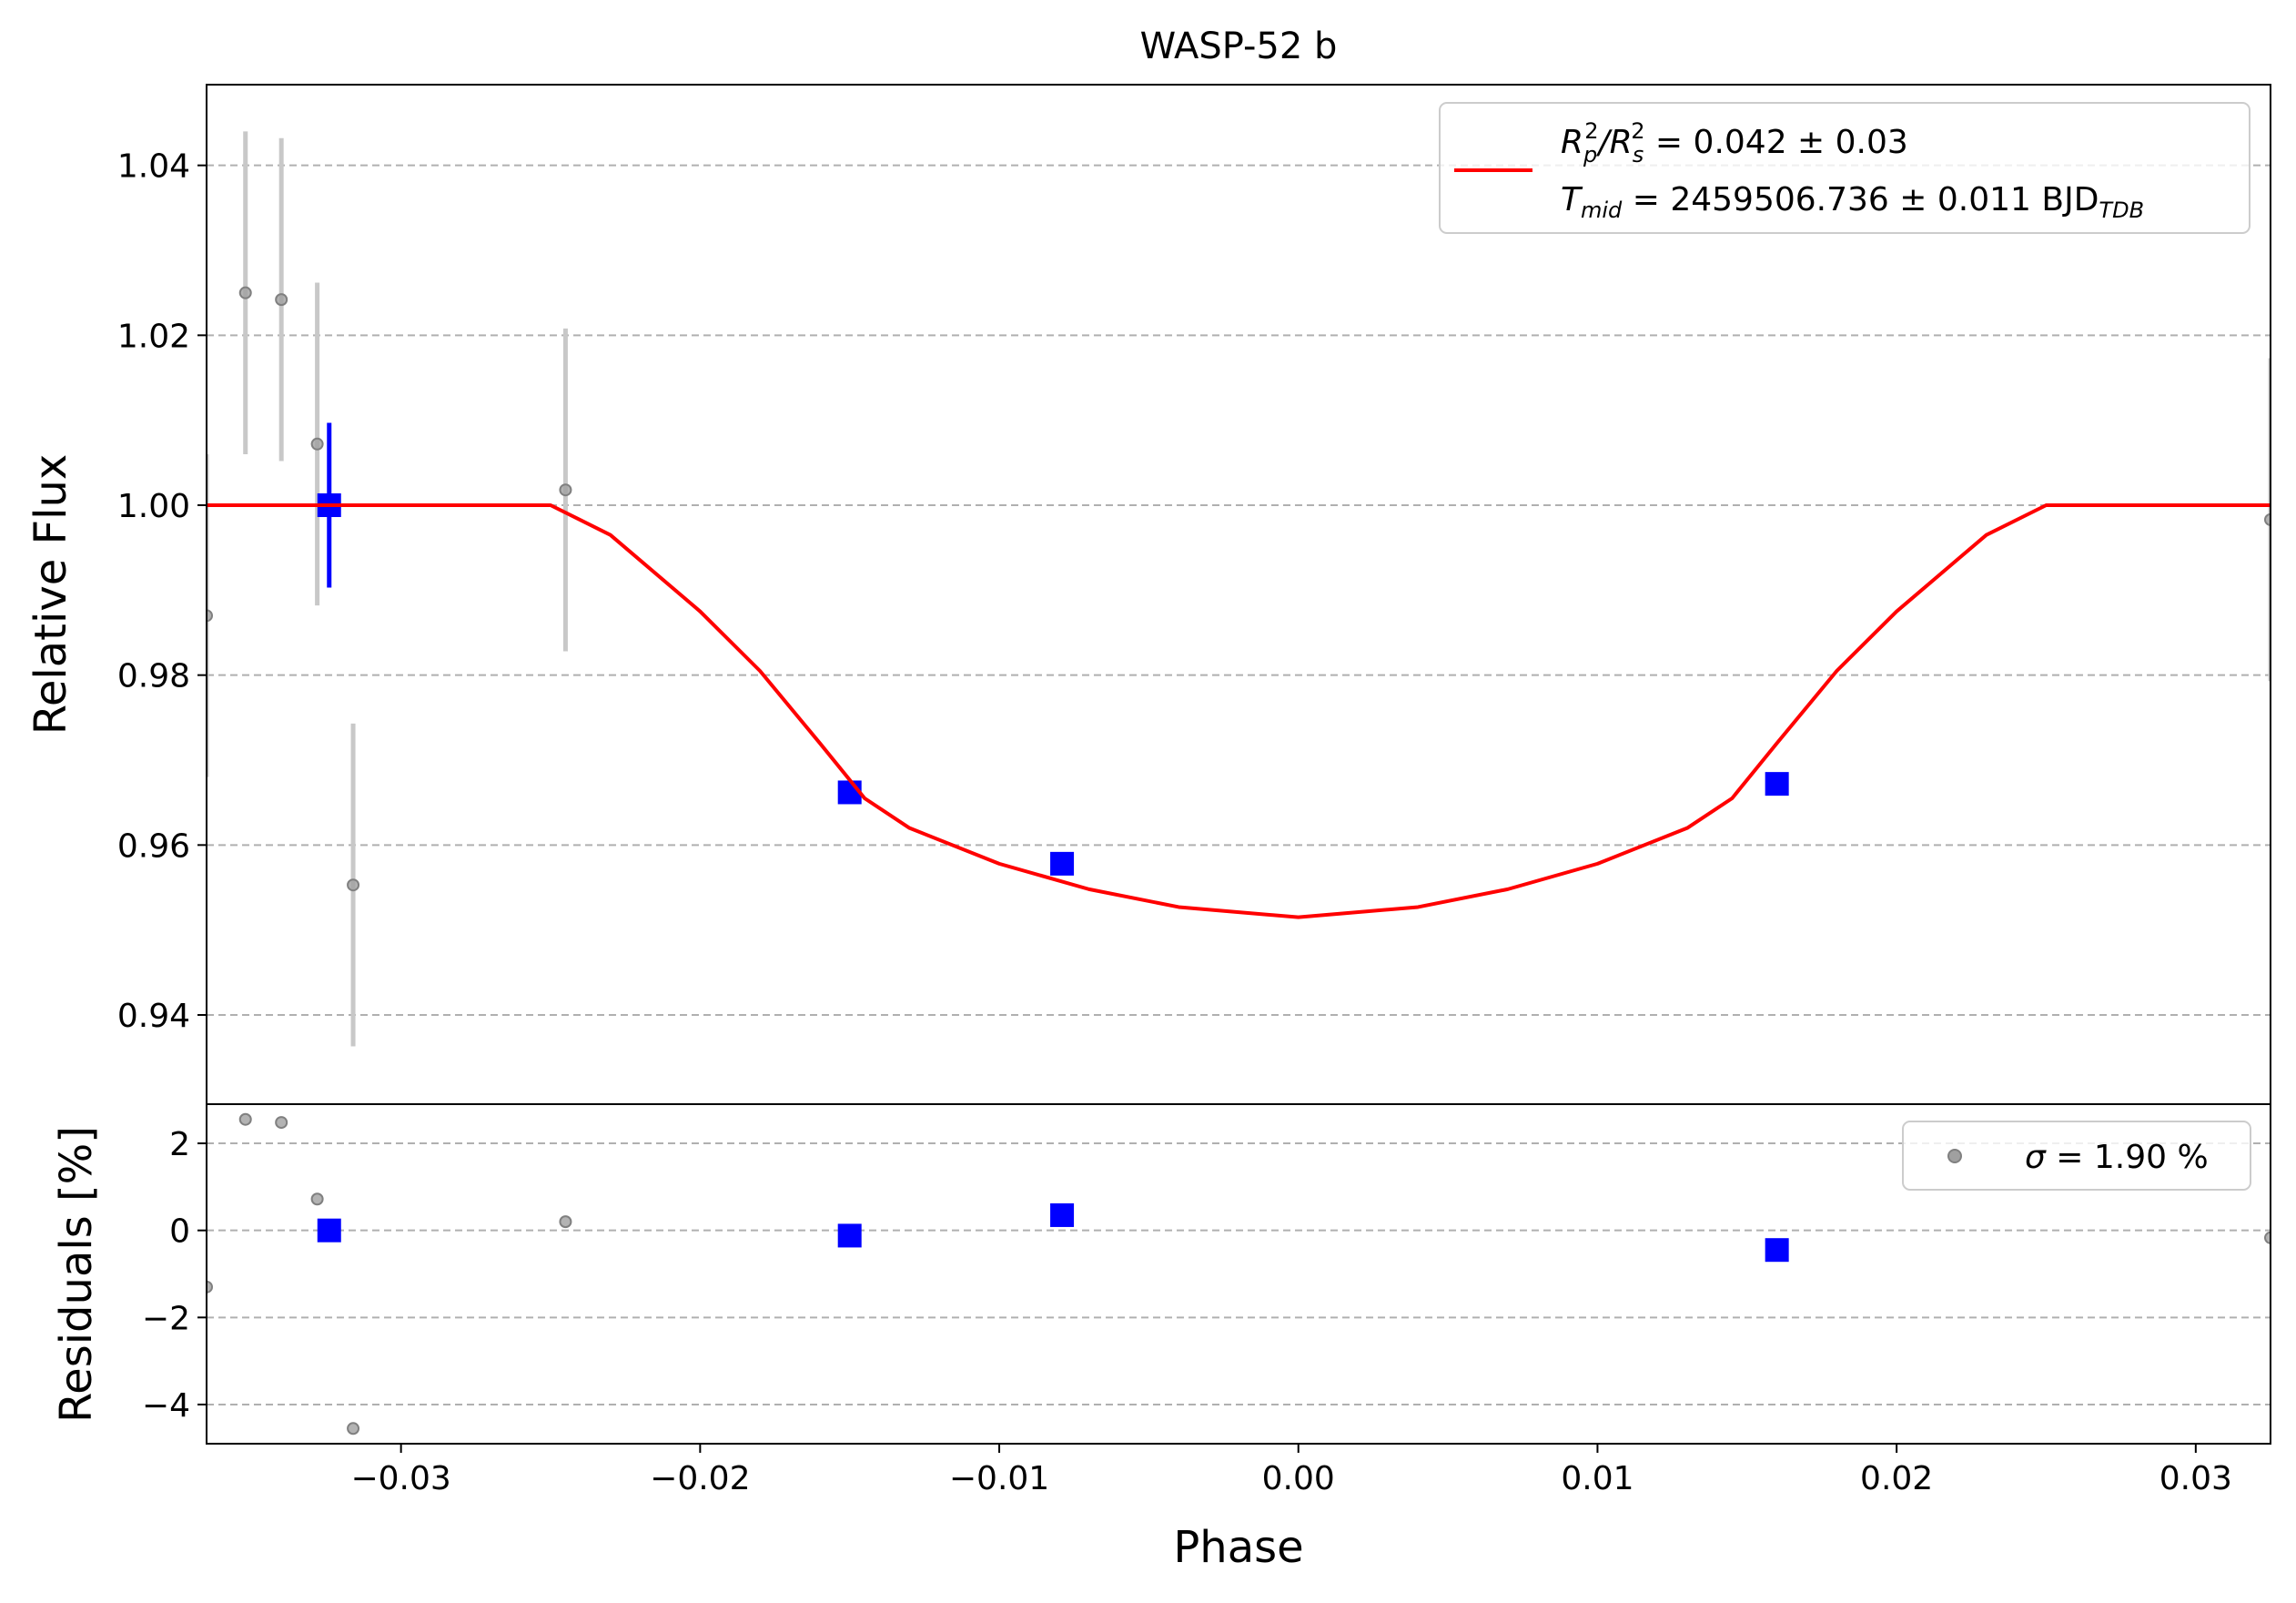  I want to click on x-tick-label: 0.01, so click(1597, 1478).